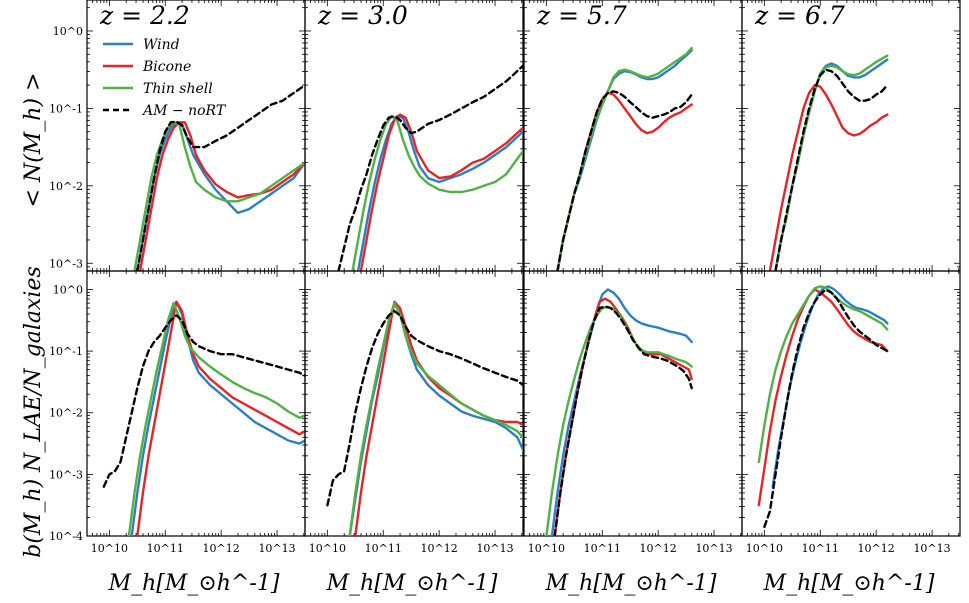  Describe the element at coordinates (631, 583) in the screenshot. I see `x-axis-label-3: M_h[M_⊙h^-1]` at that location.